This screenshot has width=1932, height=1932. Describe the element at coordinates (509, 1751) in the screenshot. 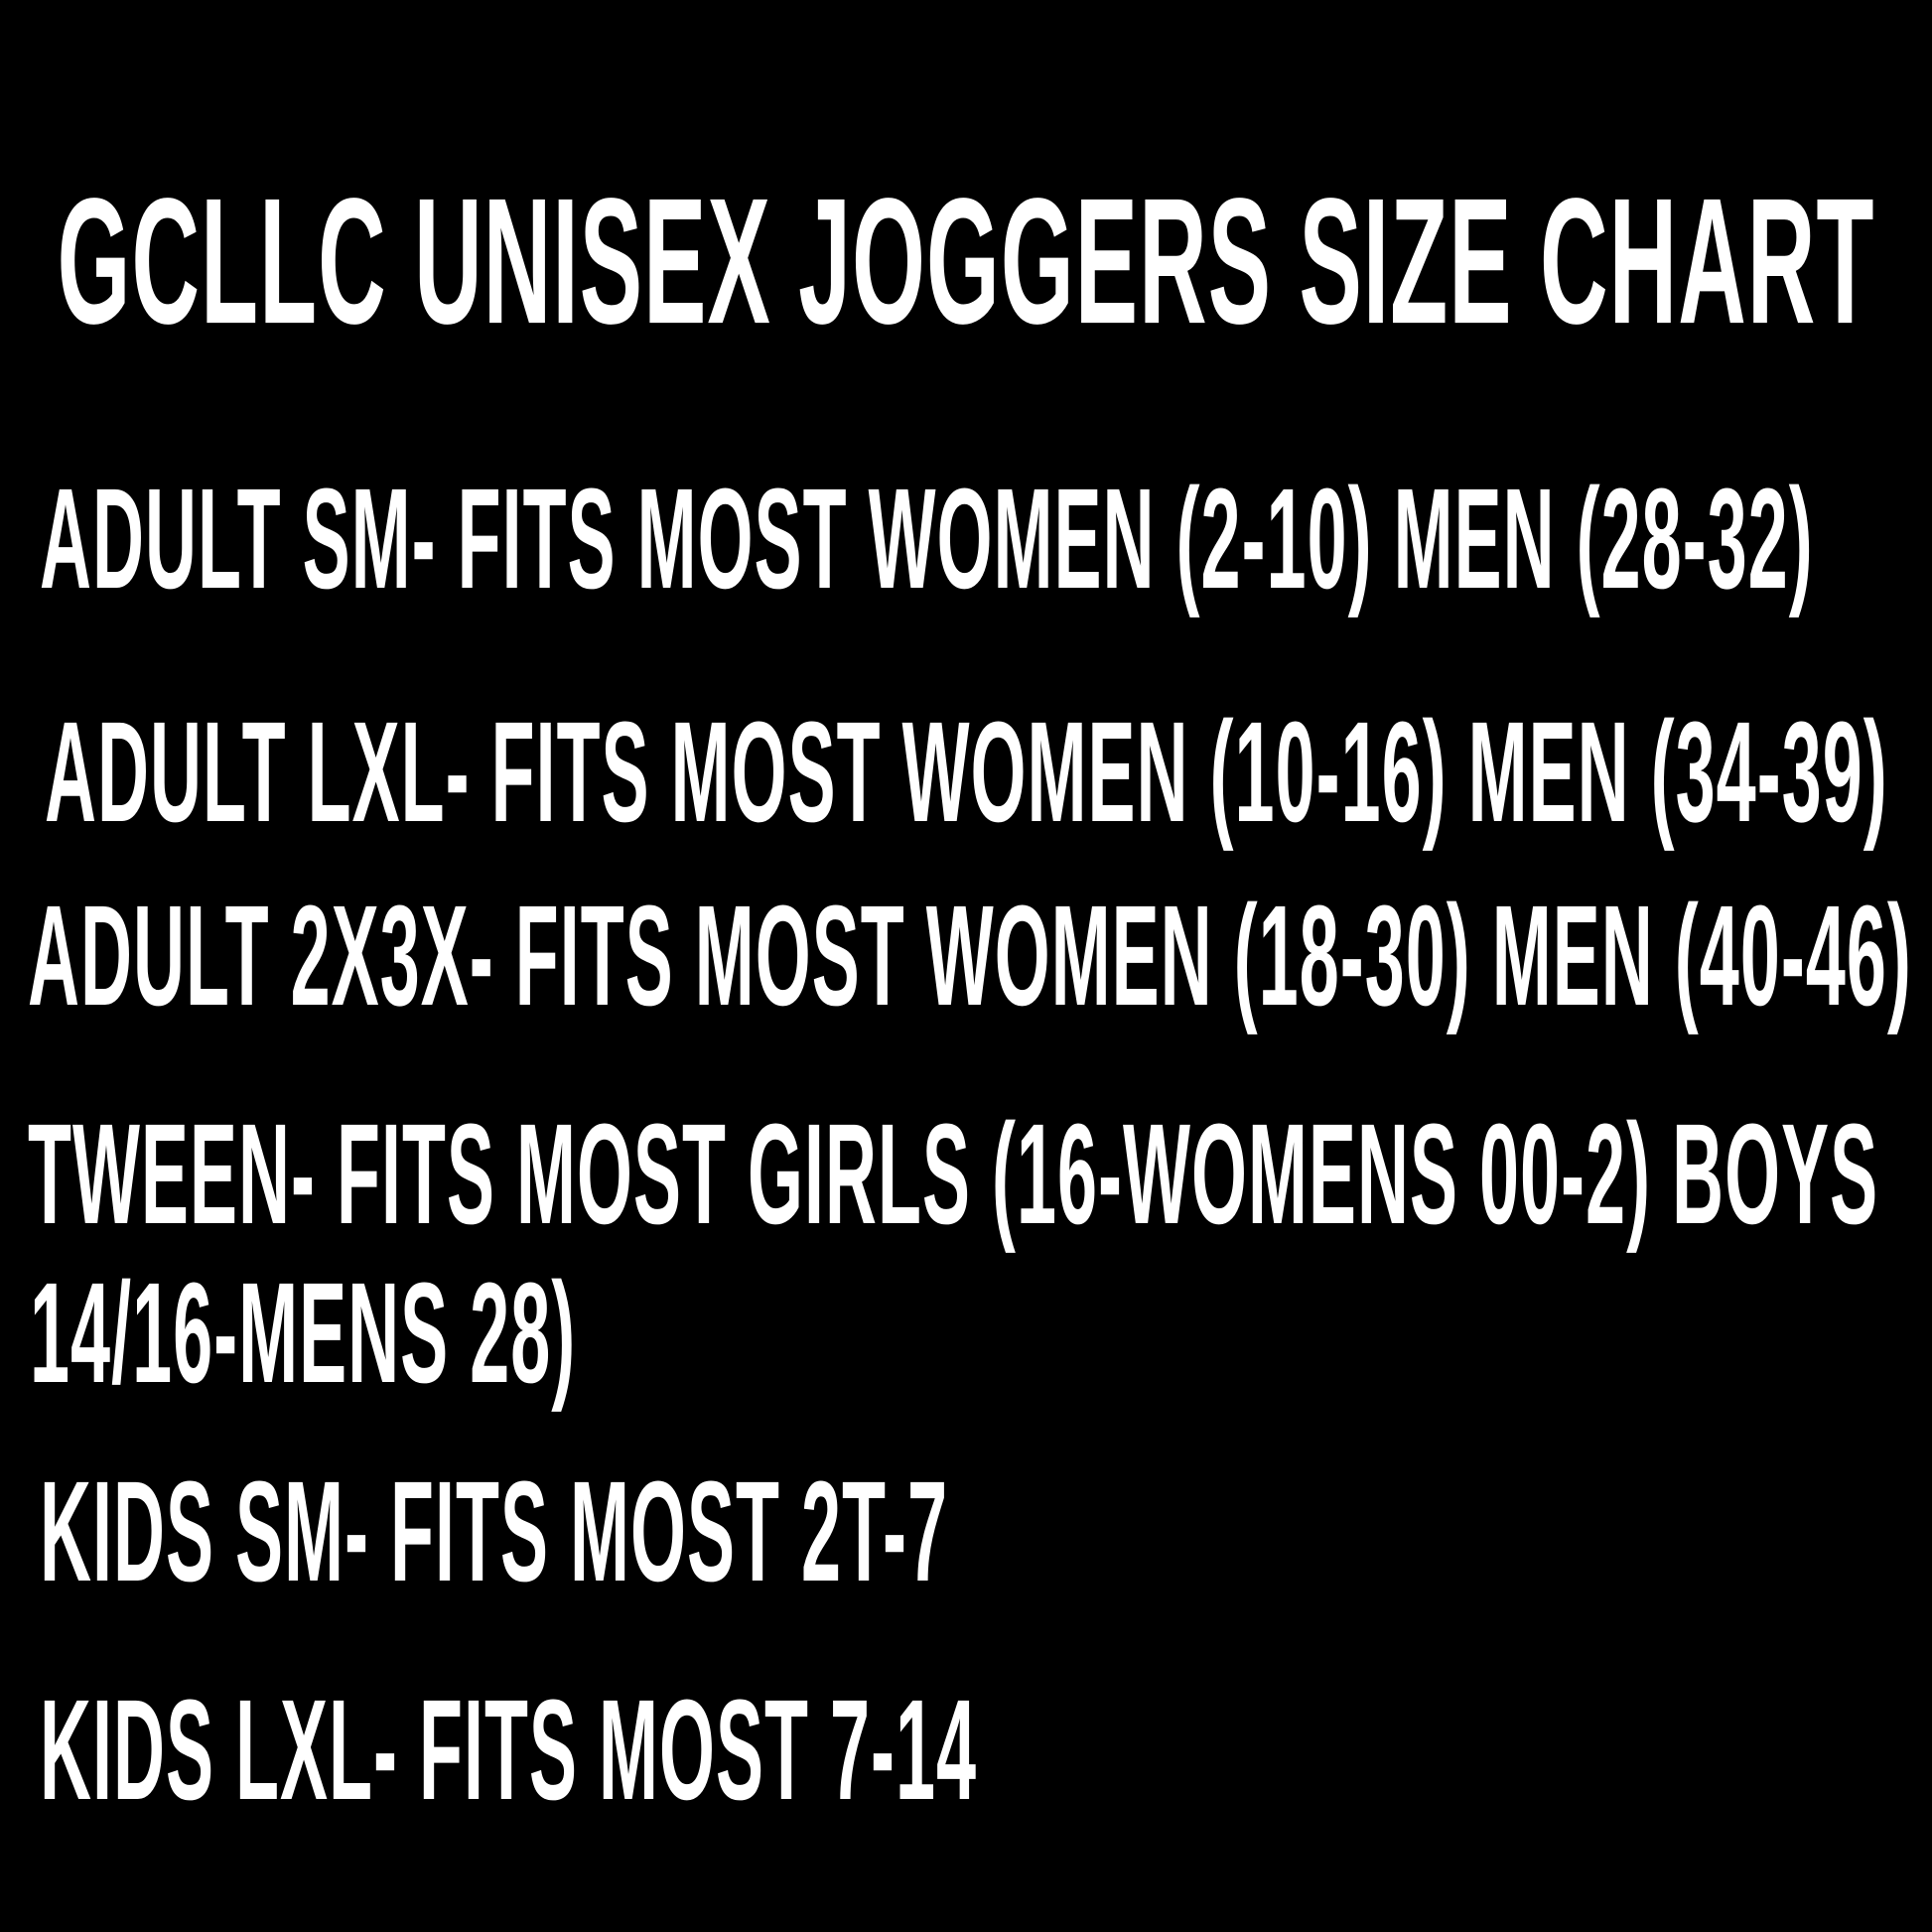

I see `size-line-kids-lxl: KIDS LXL- FITS MOST 7-14` at that location.